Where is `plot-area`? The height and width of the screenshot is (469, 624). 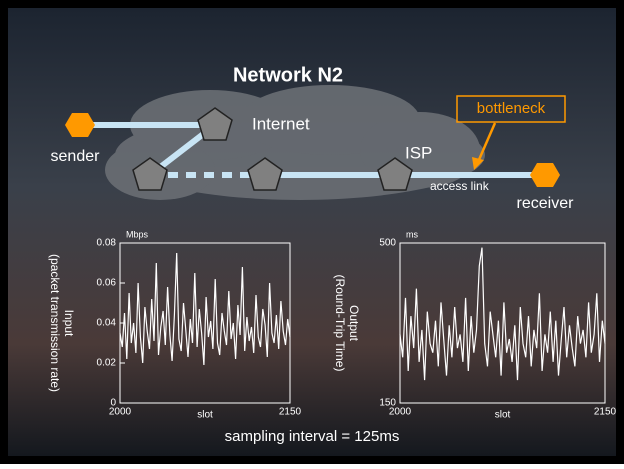 plot-area is located at coordinates (502, 323).